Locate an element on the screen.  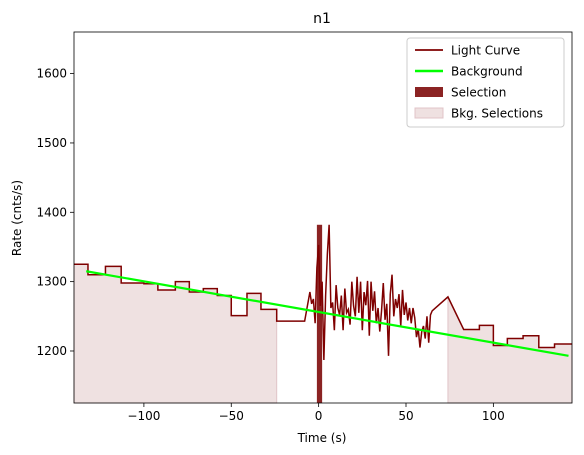
y-tick-label: 1600 is located at coordinates (51, 74).